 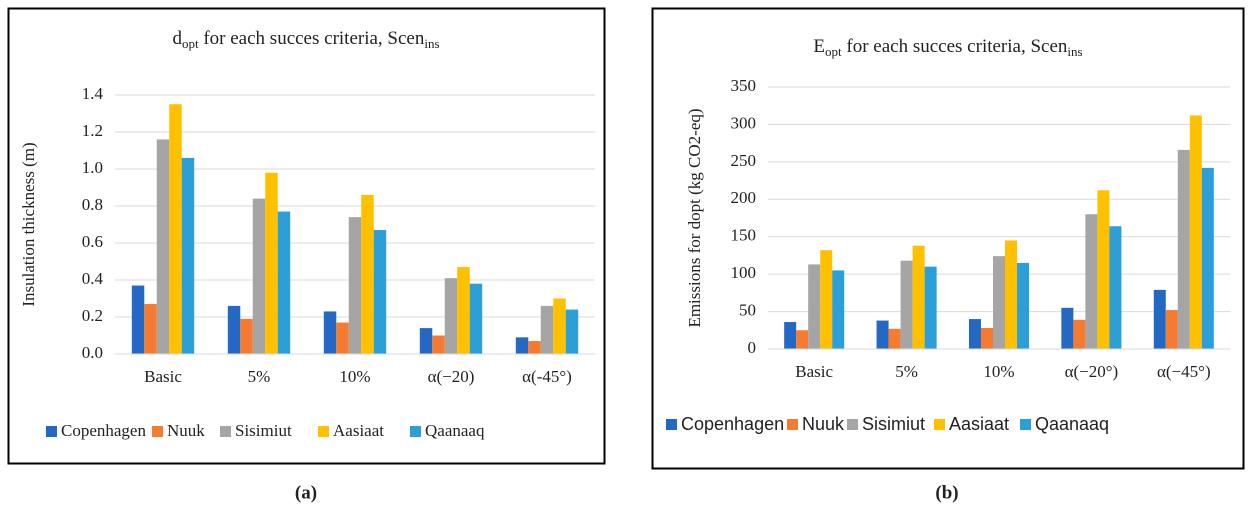 What do you see at coordinates (955, 46) in the screenshot?
I see `title-part: for each succes criteria, Scen` at bounding box center [955, 46].